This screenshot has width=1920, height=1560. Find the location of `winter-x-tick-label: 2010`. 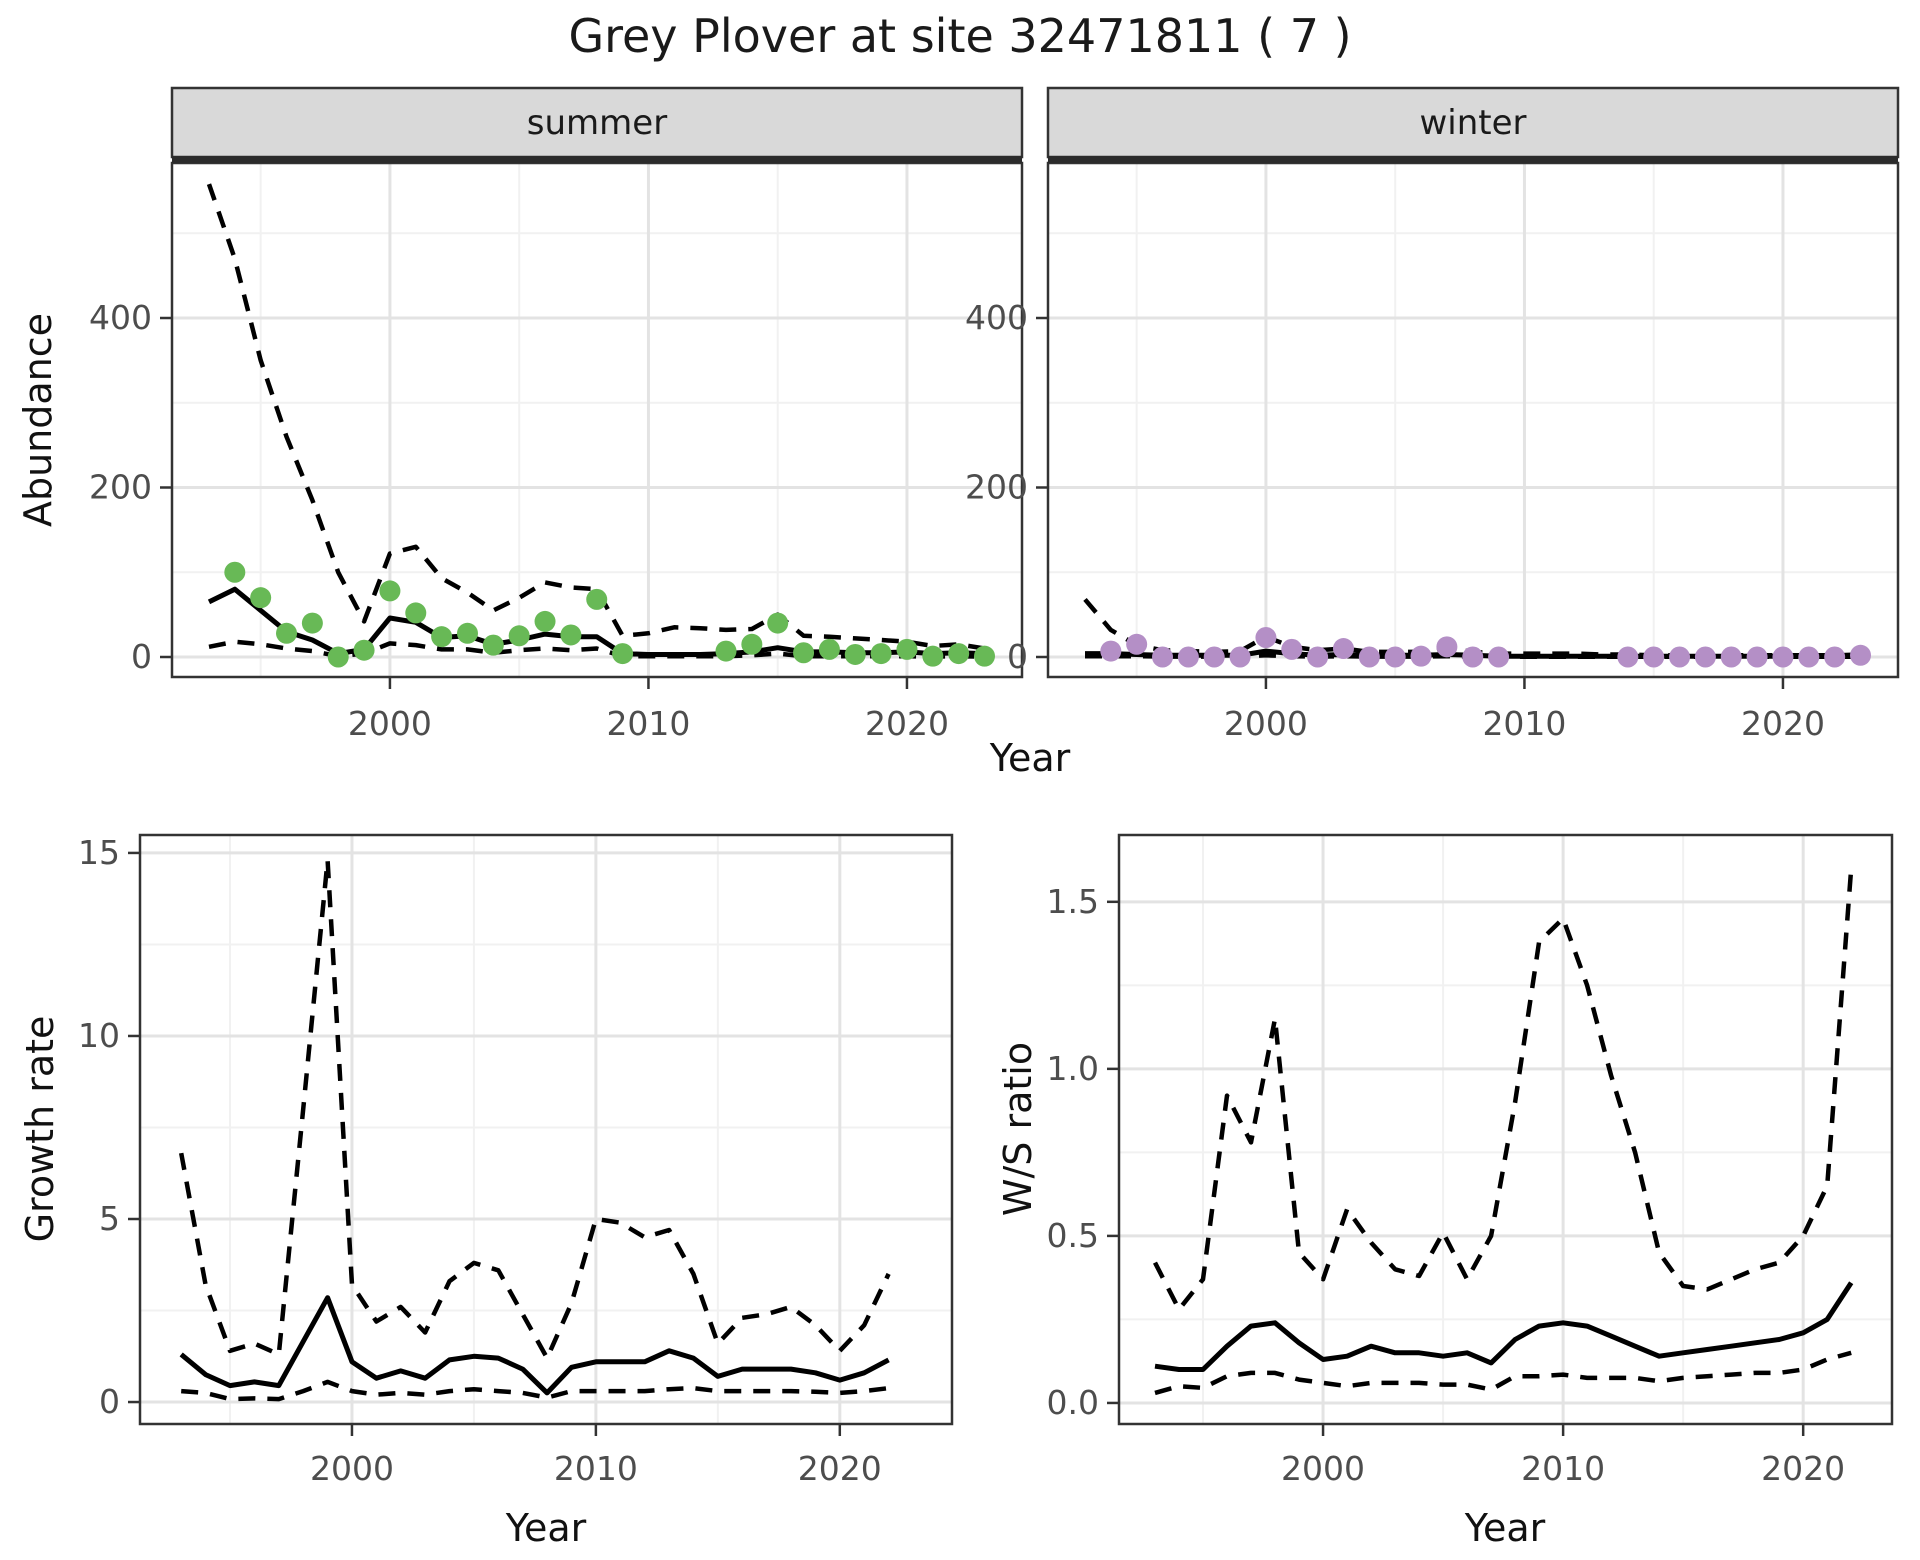

winter-x-tick-label: 2010 is located at coordinates (1524, 723).